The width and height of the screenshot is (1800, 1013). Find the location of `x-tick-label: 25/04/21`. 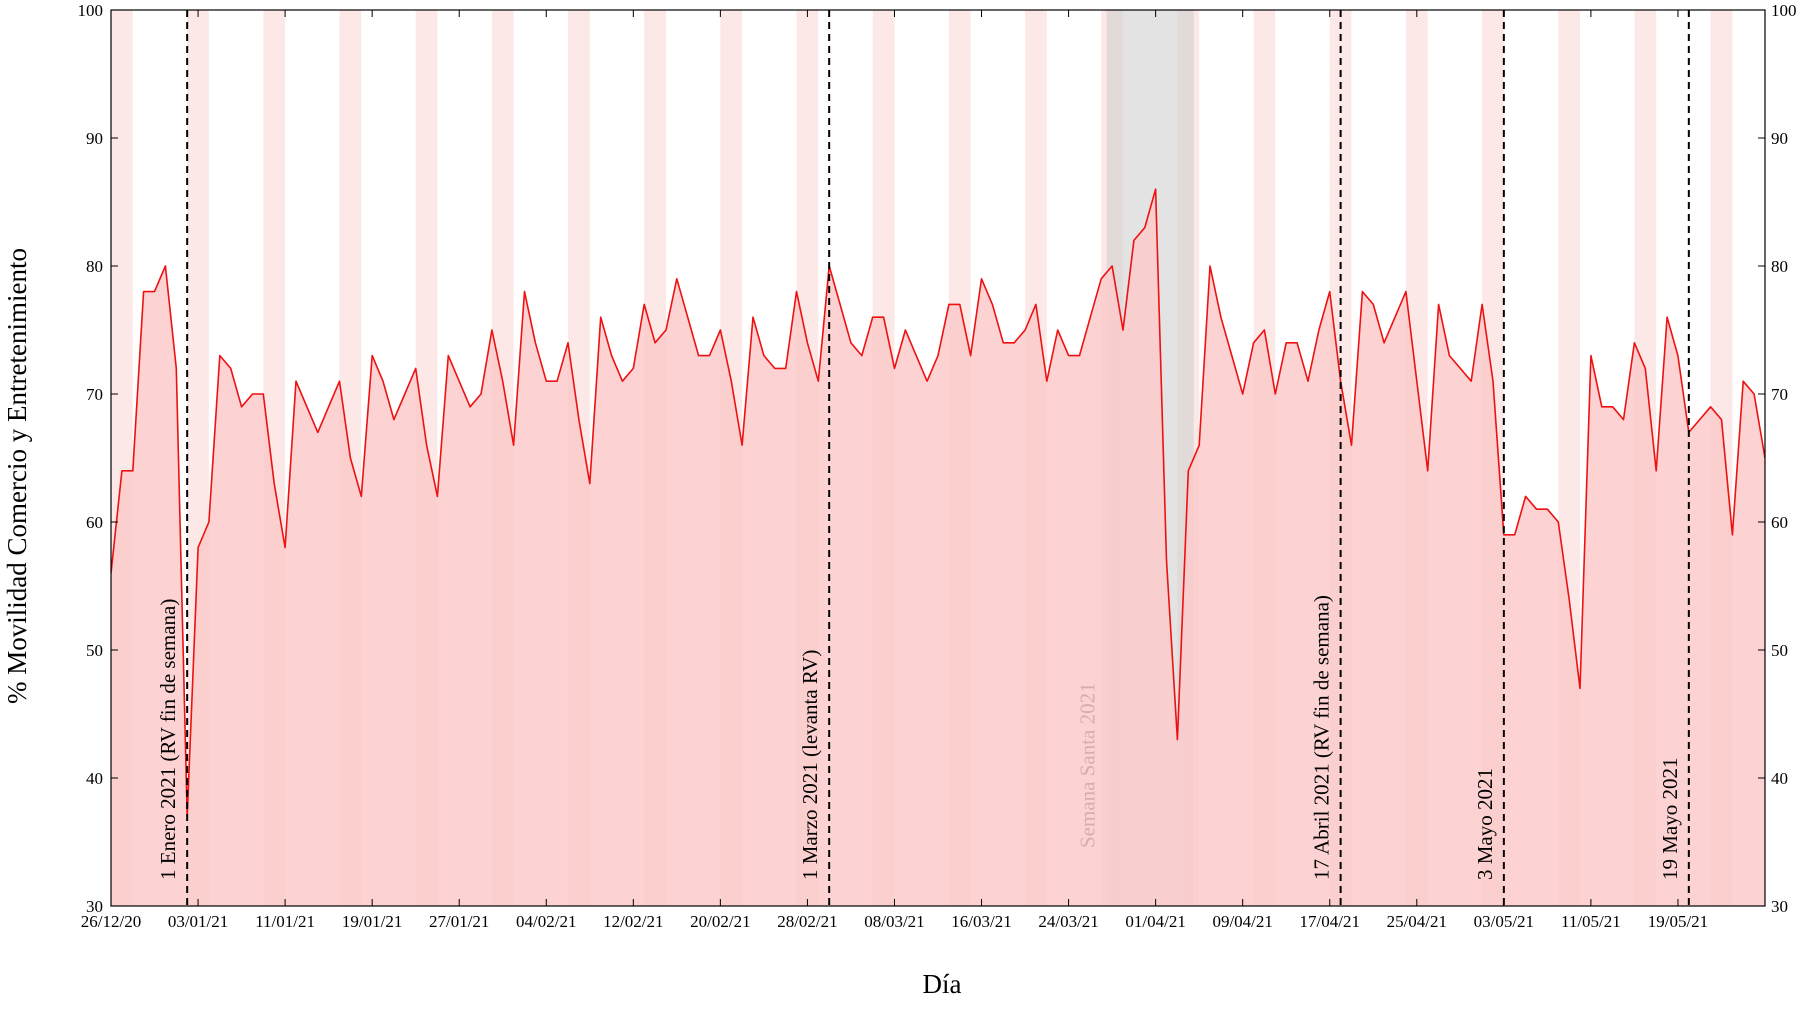

x-tick-label: 25/04/21 is located at coordinates (1417, 921).